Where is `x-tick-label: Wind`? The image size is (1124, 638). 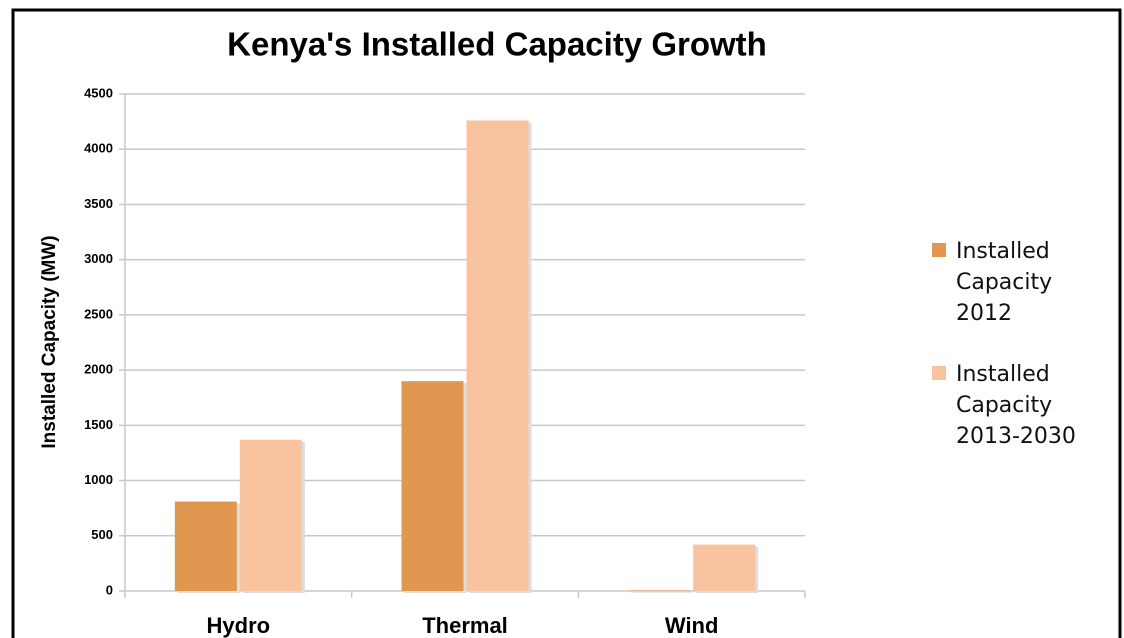
x-tick-label: Wind is located at coordinates (692, 625).